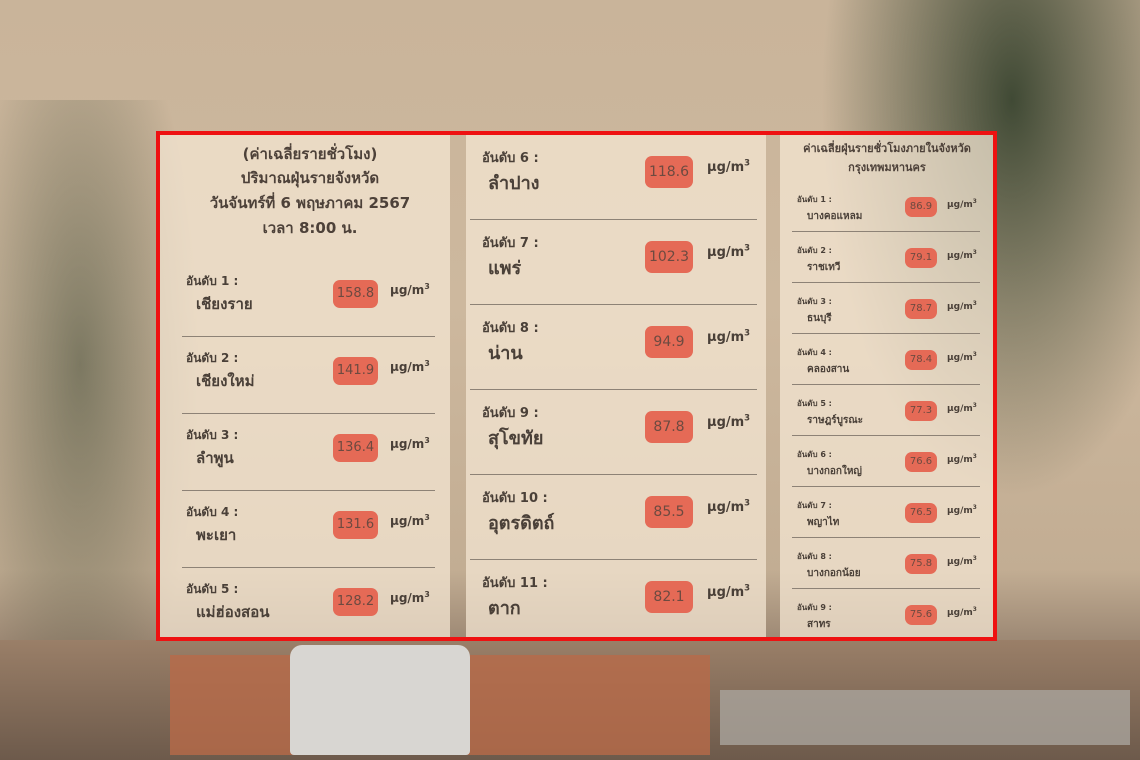 This screenshot has height=760, width=1140. What do you see at coordinates (212, 435) in the screenshot?
I see `rank-label: อันดับ 3 :` at bounding box center [212, 435].